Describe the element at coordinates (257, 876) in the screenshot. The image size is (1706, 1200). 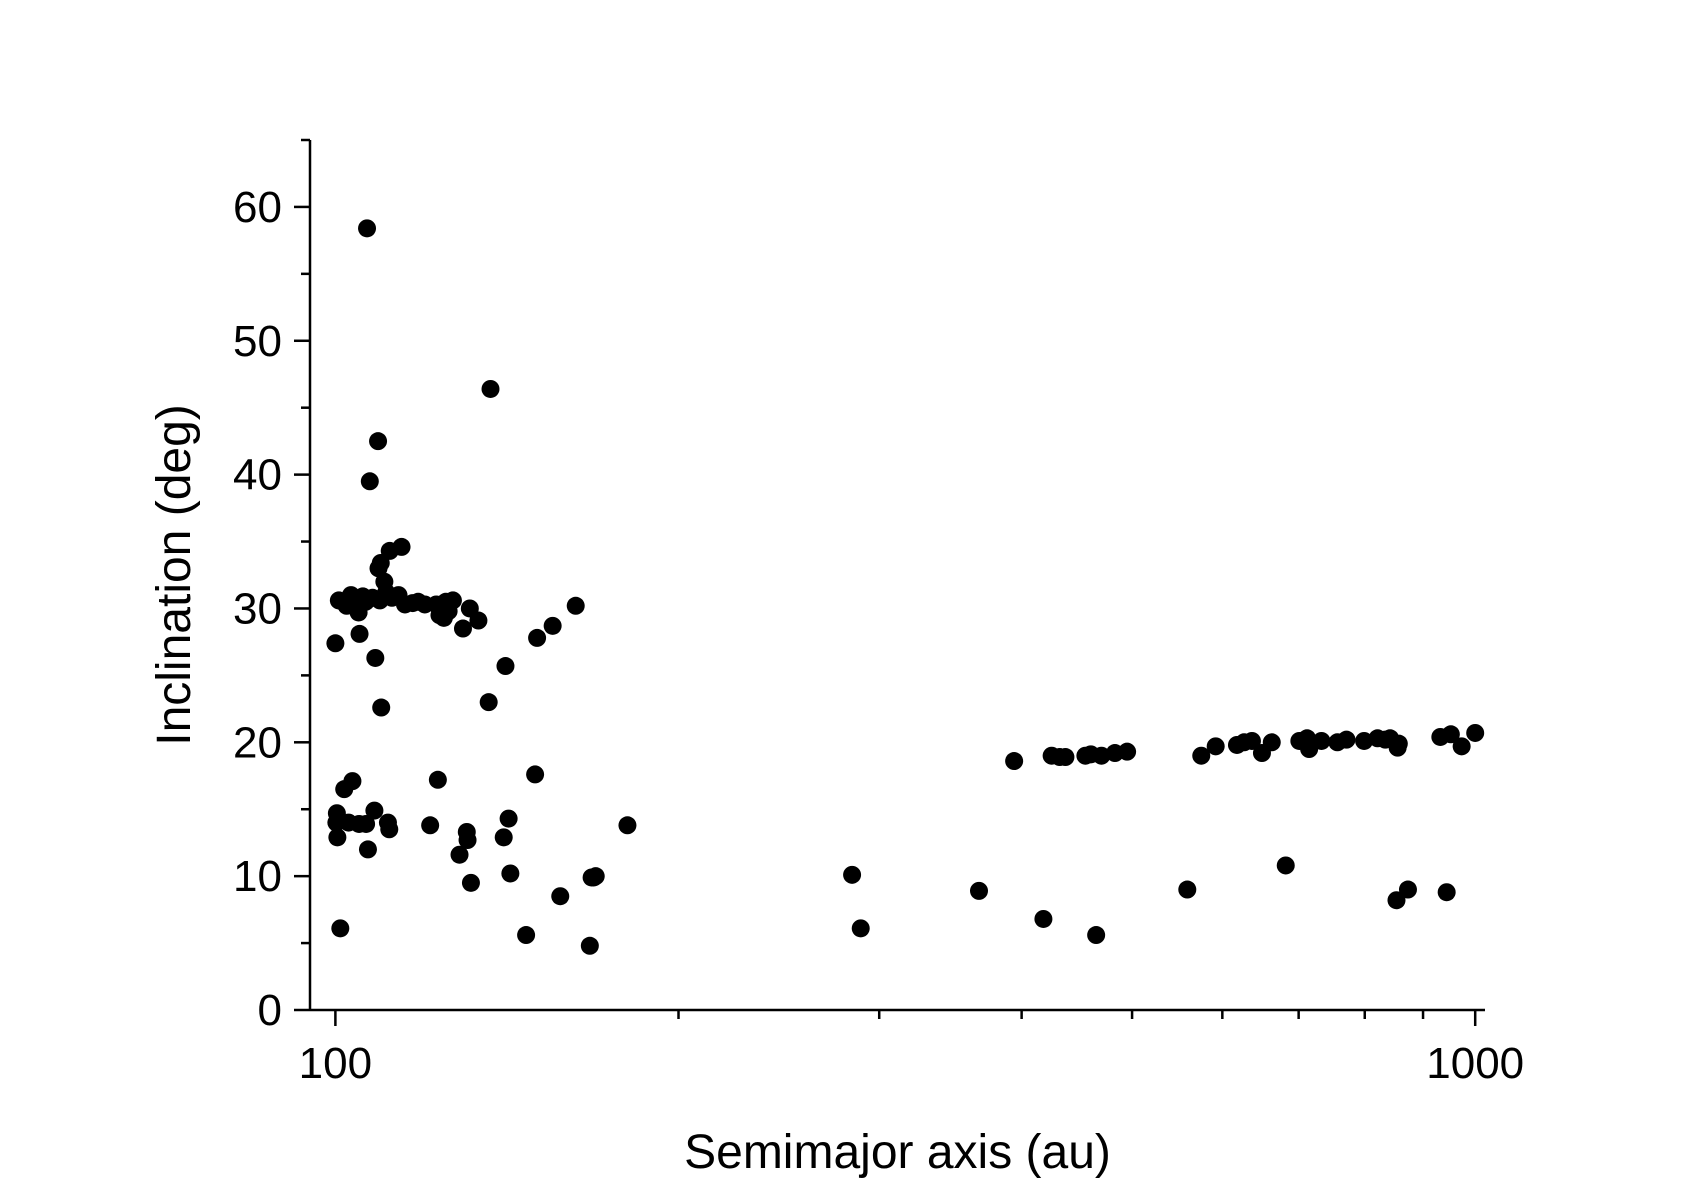
I see `y-tick-label: 10` at that location.